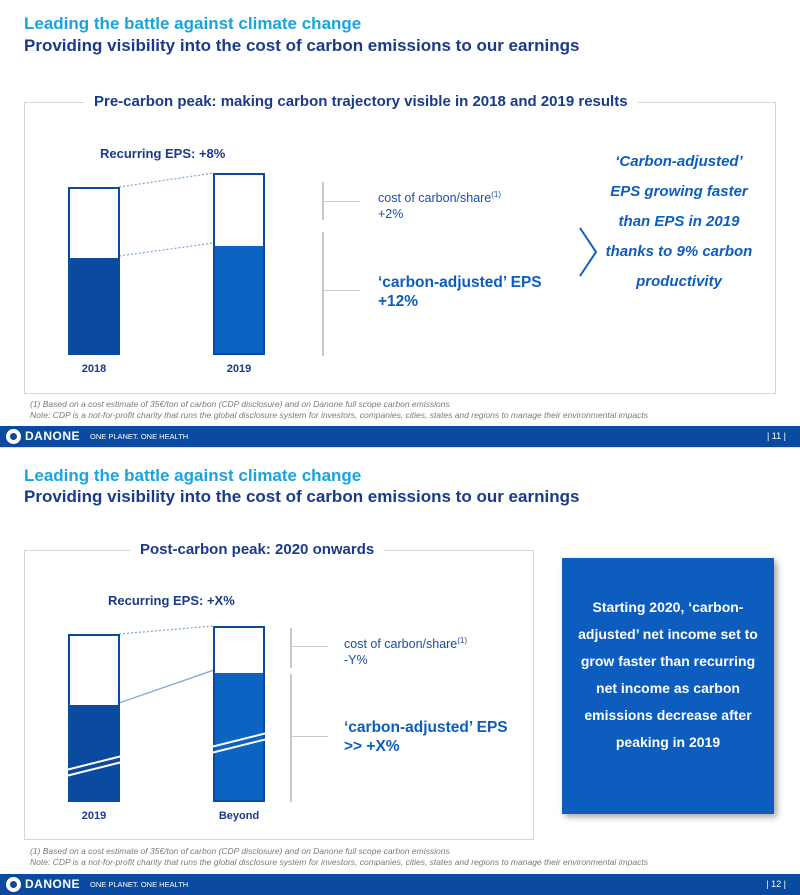 This screenshot has height=895, width=800. I want to click on eps-label: Recurring EPS: +X%, so click(171, 600).